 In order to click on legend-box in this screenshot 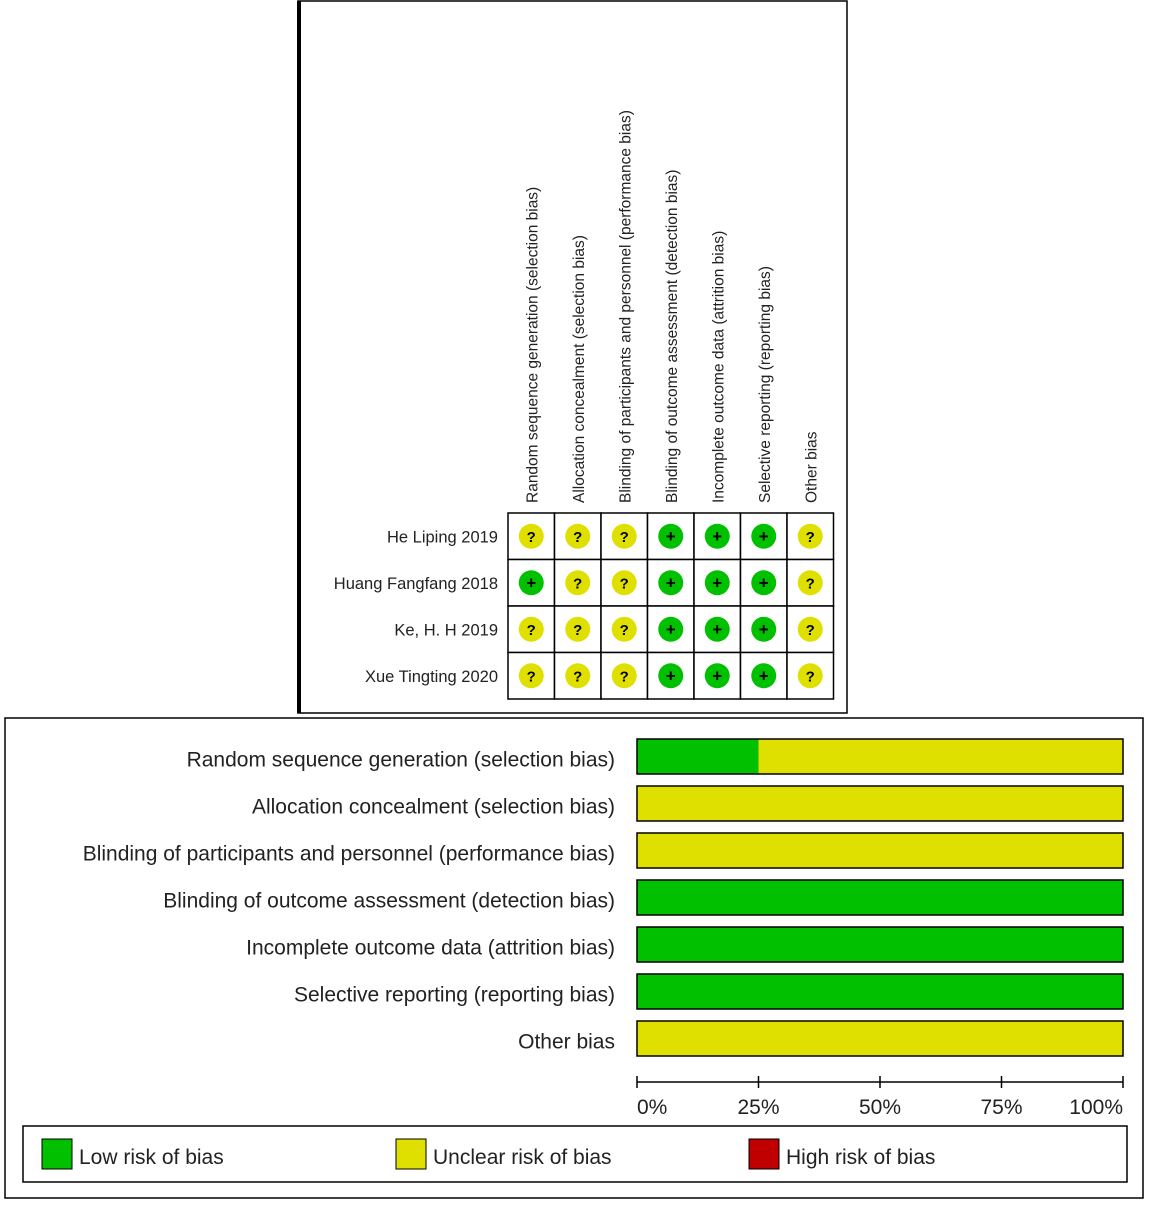, I will do `click(575, 1154)`.